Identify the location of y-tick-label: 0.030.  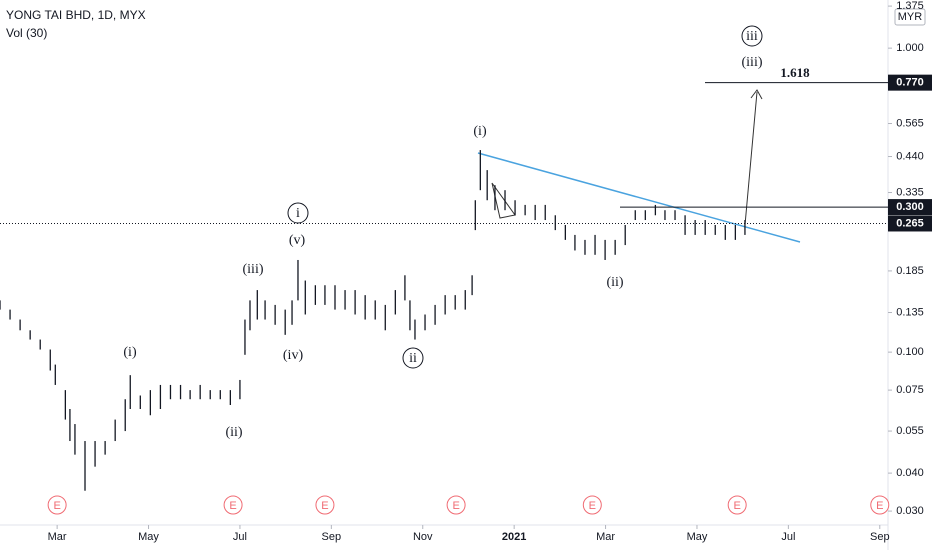
(910, 511).